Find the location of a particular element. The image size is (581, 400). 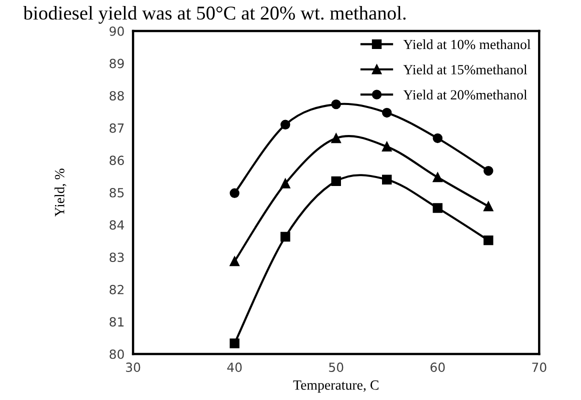

x-tick-label: 60 is located at coordinates (437, 367).